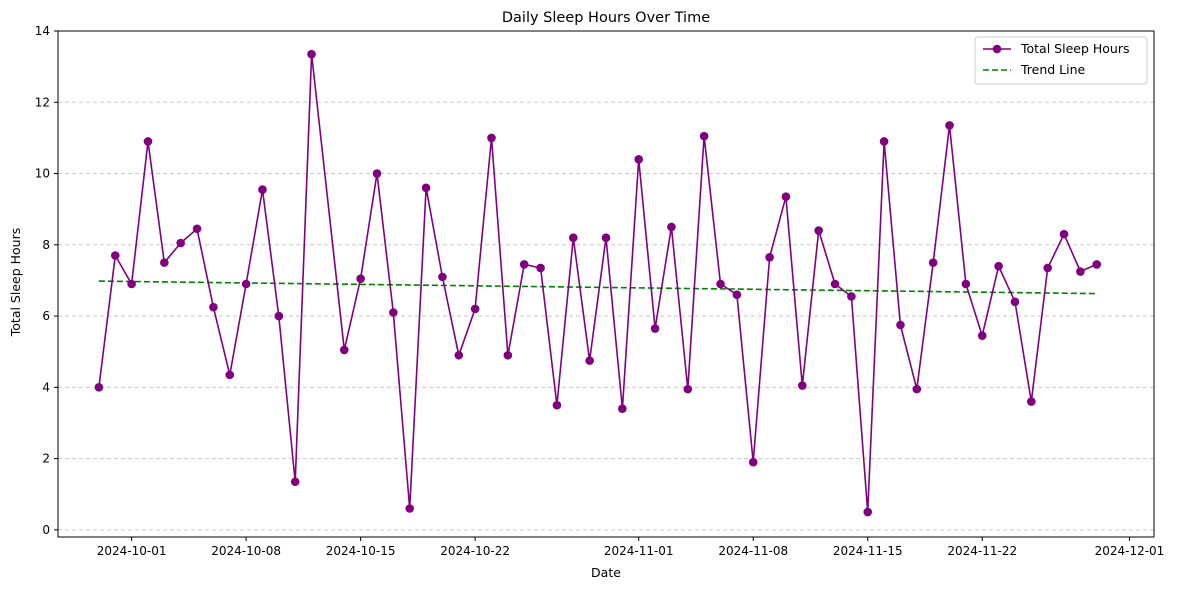 The width and height of the screenshot is (1187, 590). Describe the element at coordinates (597, 287) in the screenshot. I see `trend-line` at that location.